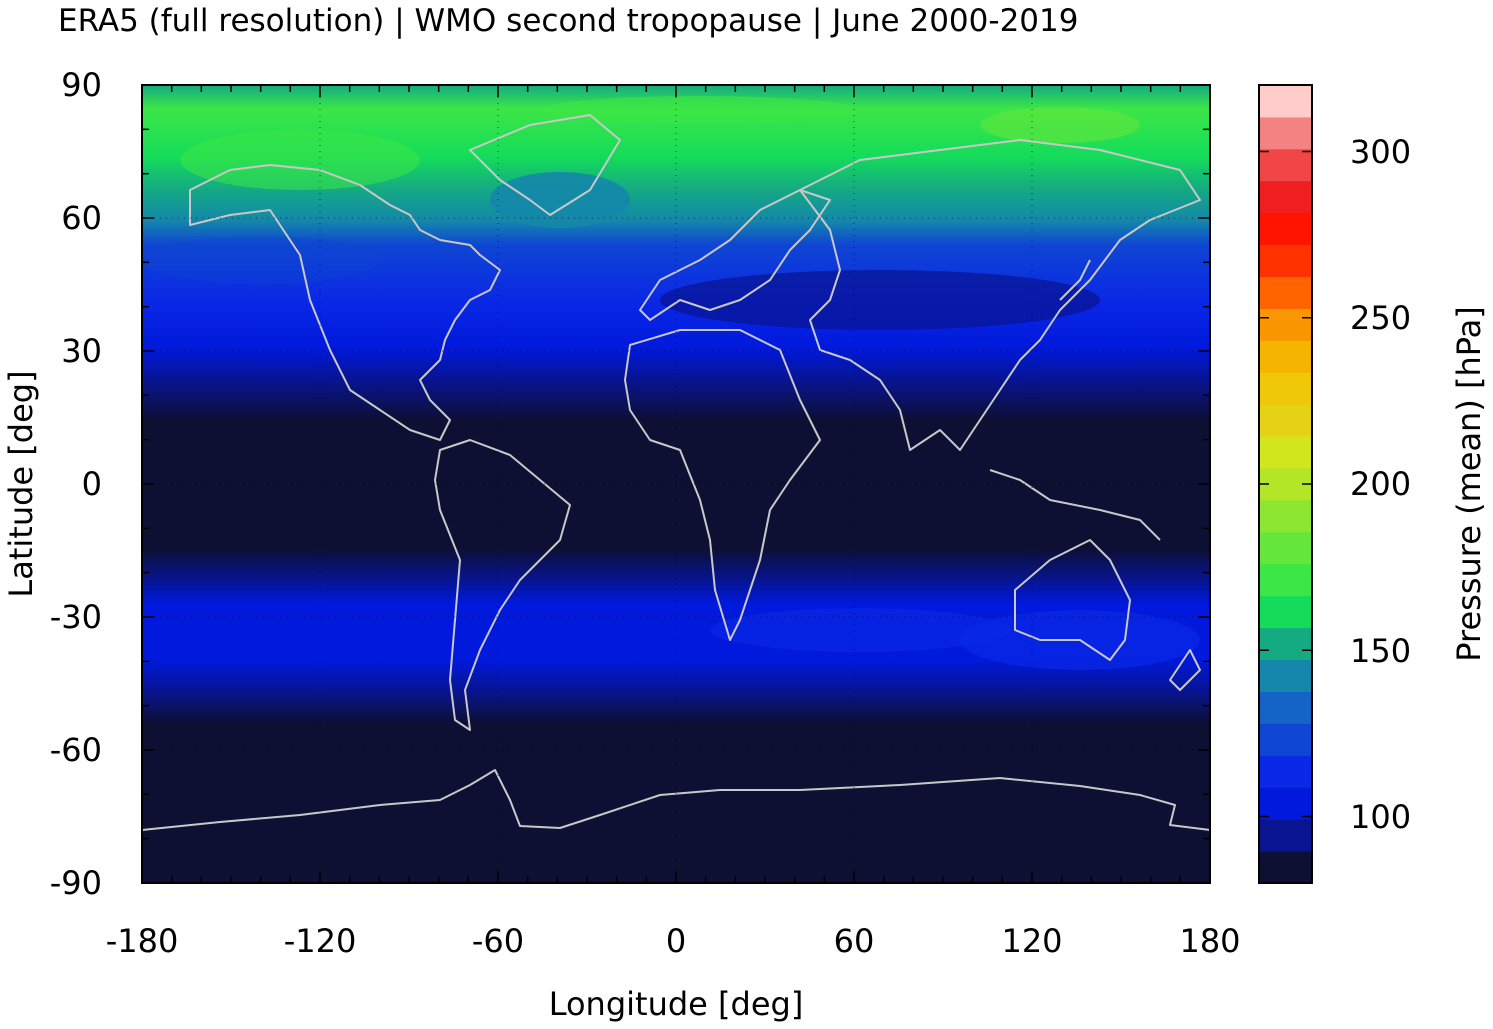 The height and width of the screenshot is (1029, 1493). What do you see at coordinates (1380, 152) in the screenshot?
I see `colorbar-tick-label: 300` at bounding box center [1380, 152].